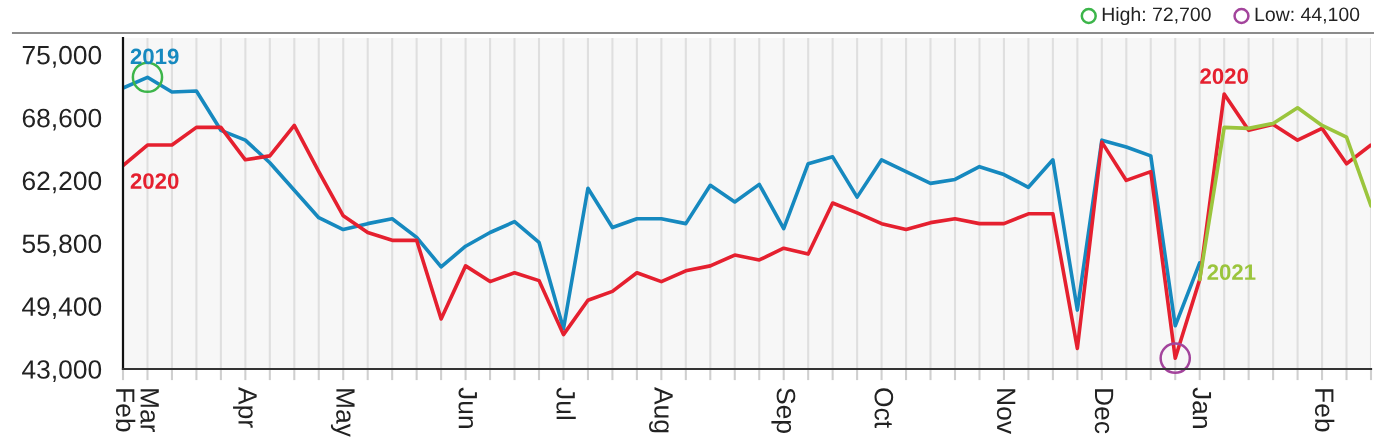 This screenshot has height=439, width=1374. Describe the element at coordinates (1156, 16) in the screenshot. I see `text: High: 72,700` at that location.